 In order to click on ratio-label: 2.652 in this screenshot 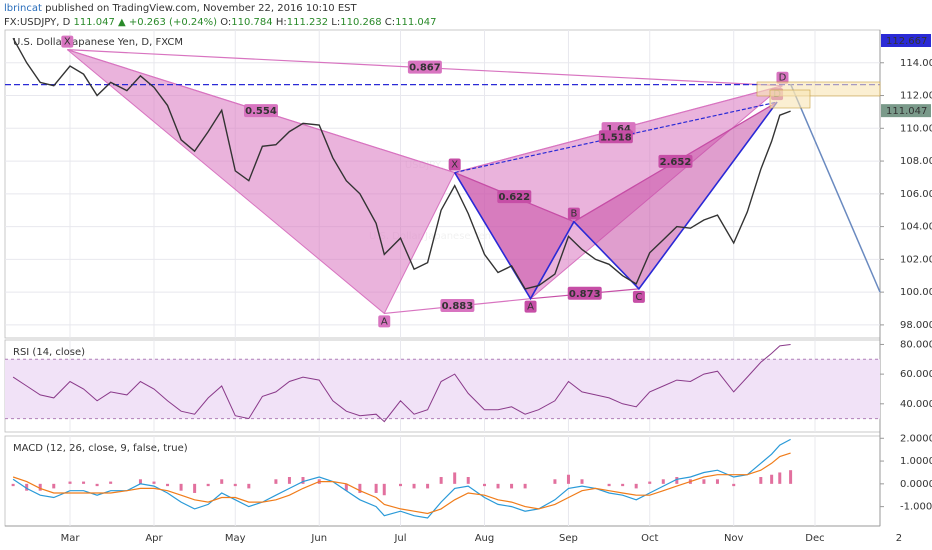, I will do `click(676, 162)`.